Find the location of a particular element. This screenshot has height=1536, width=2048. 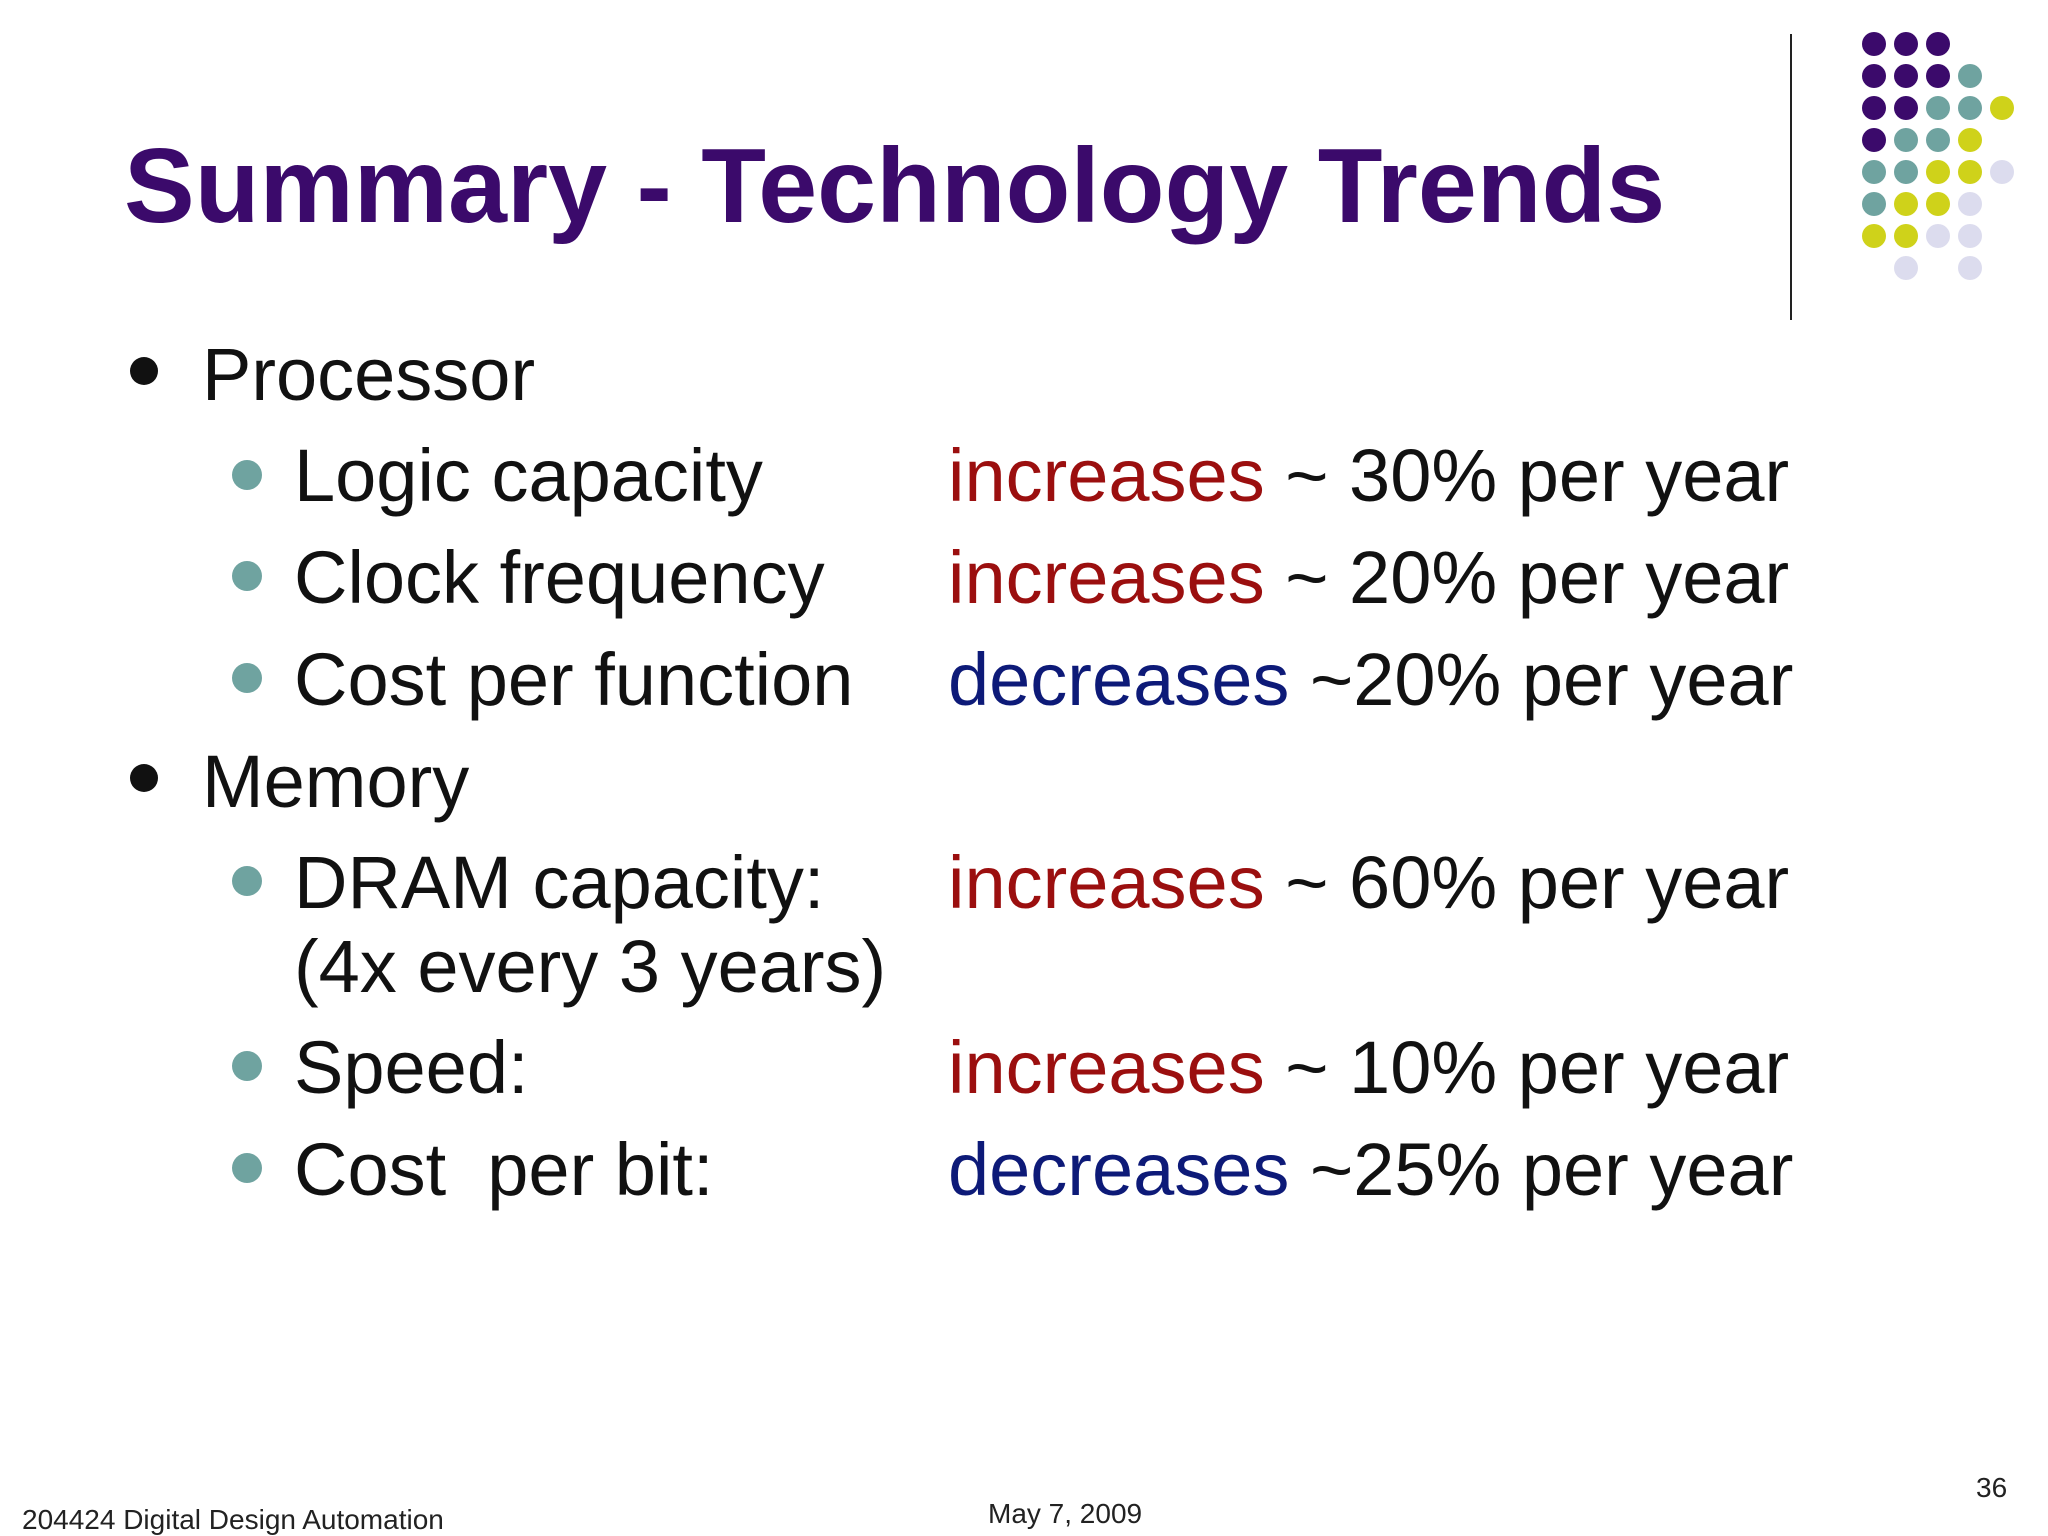

trend-logic-capacity: increases ~ 30% per year is located at coordinates (1368, 476).